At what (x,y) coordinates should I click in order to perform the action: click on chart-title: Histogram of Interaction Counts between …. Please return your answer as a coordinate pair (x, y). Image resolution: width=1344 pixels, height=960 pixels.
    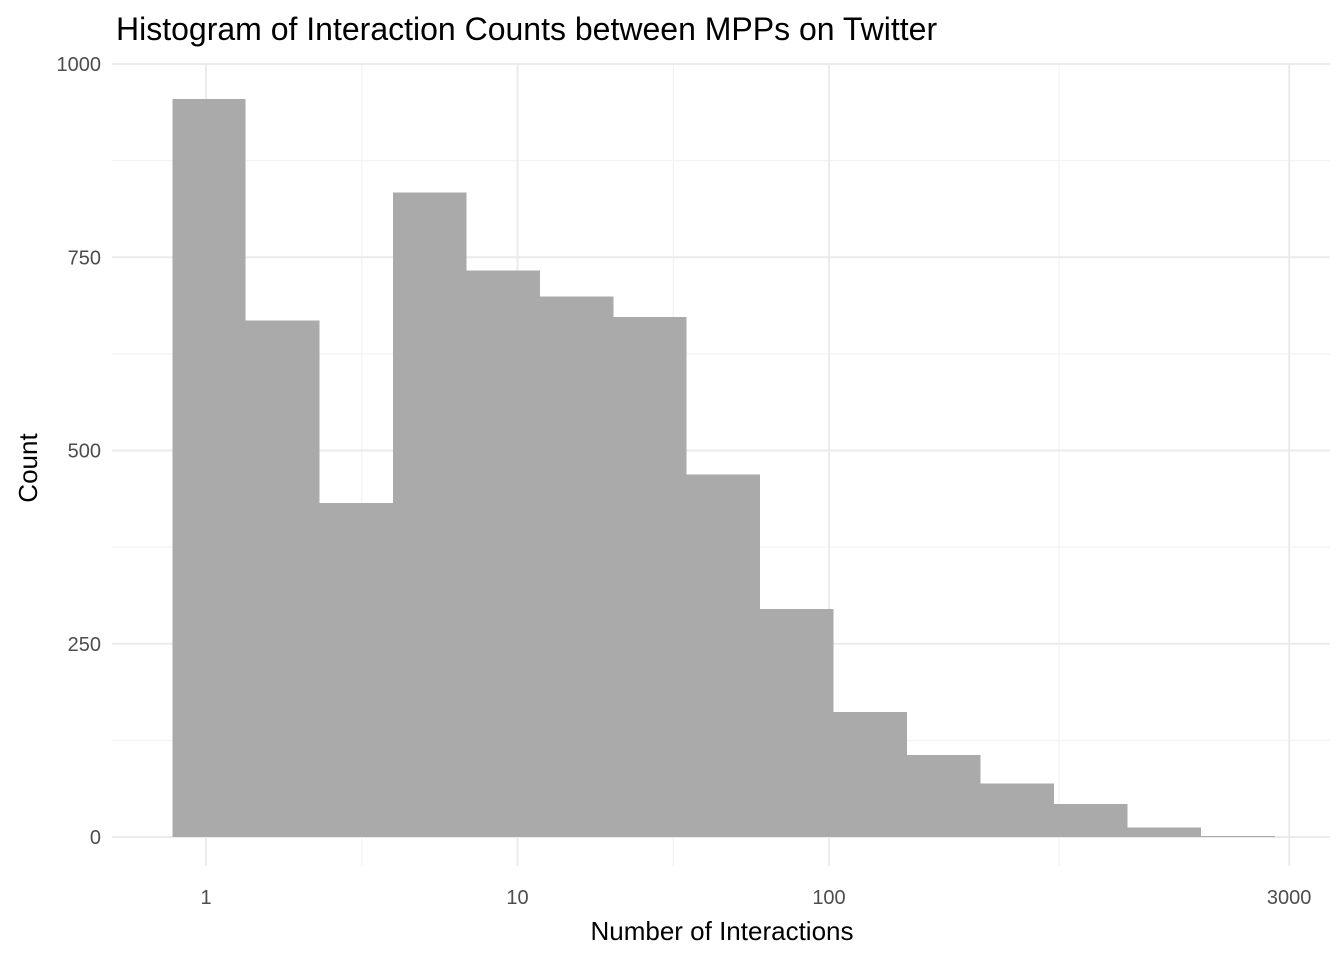
    Looking at the image, I should click on (526, 29).